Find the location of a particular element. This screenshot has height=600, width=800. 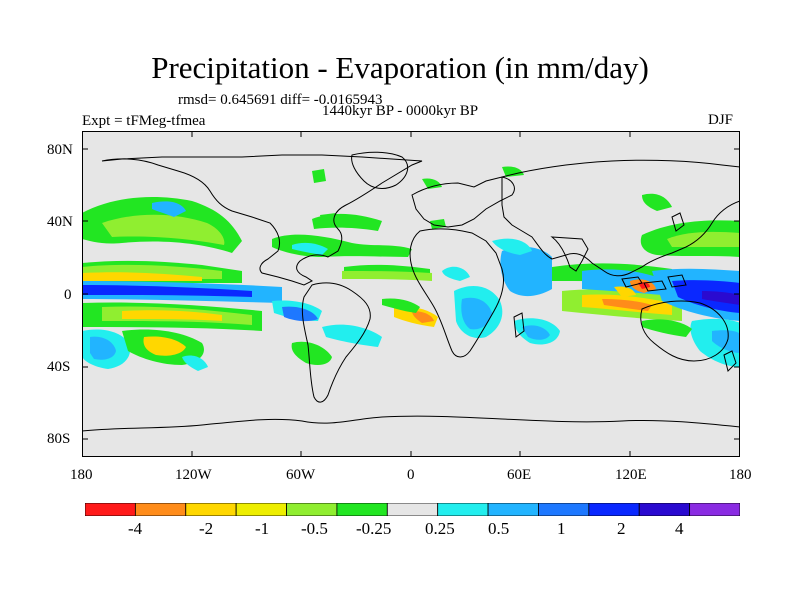

y-tick-label: 40N is located at coordinates (60, 222).